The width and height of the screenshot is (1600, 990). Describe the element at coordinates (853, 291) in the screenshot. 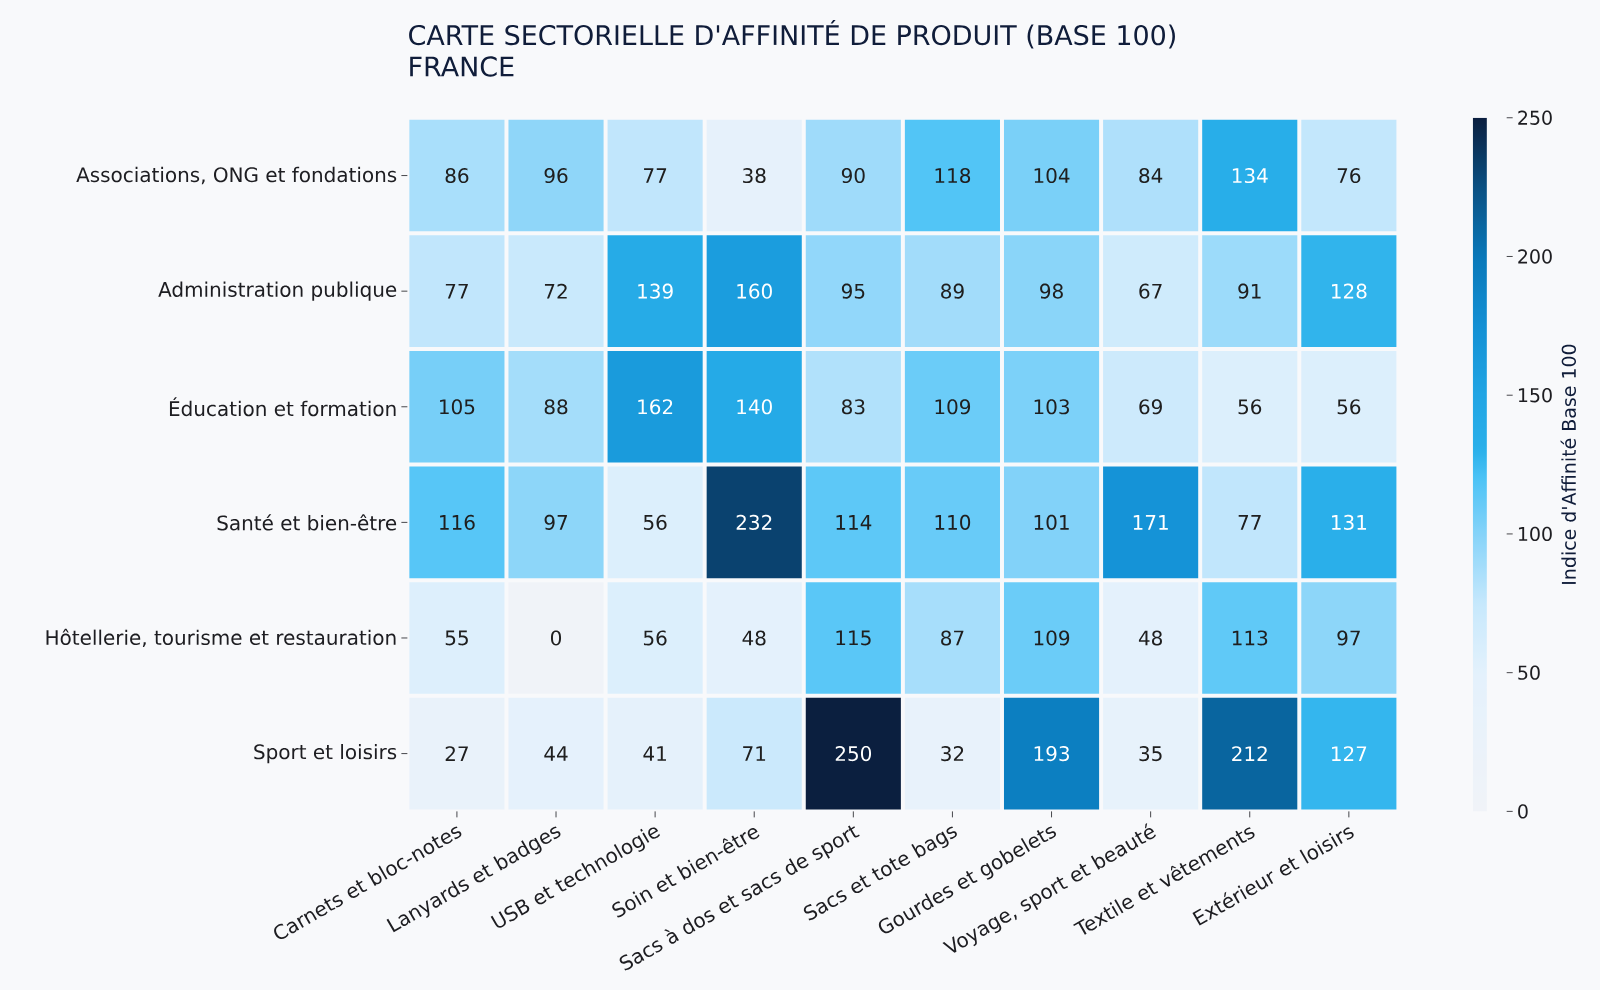

I see `data-label: 95` at that location.